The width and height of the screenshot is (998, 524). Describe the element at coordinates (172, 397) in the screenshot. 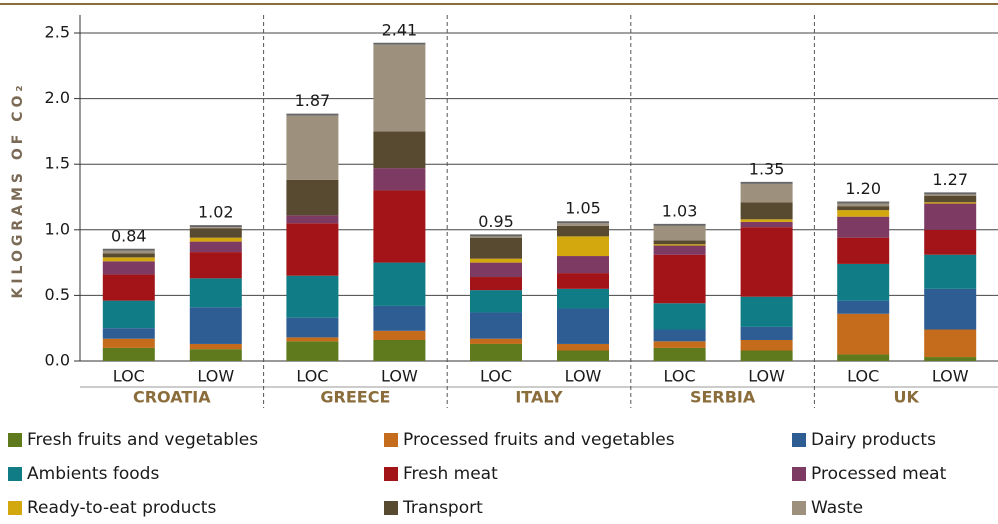

I see `group-label: CROATIA` at that location.